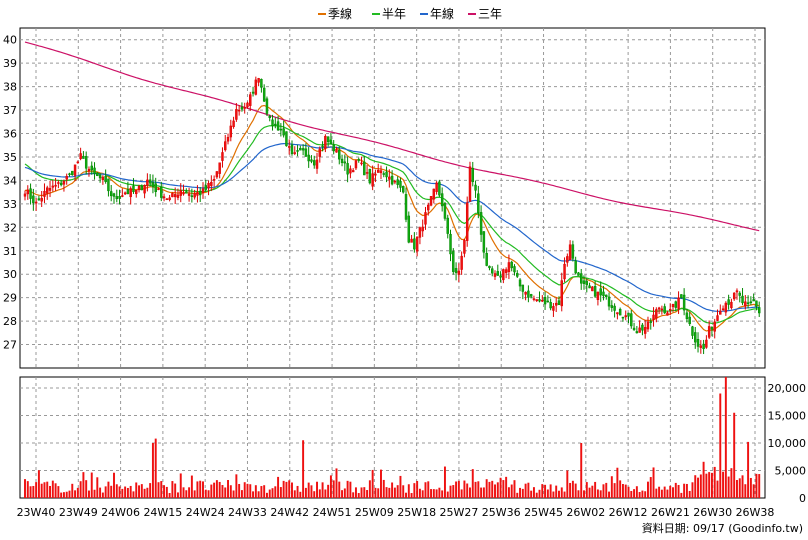 The image size is (808, 540). Describe the element at coordinates (289, 512) in the screenshot. I see `x-tick-label: 24W42` at that location.